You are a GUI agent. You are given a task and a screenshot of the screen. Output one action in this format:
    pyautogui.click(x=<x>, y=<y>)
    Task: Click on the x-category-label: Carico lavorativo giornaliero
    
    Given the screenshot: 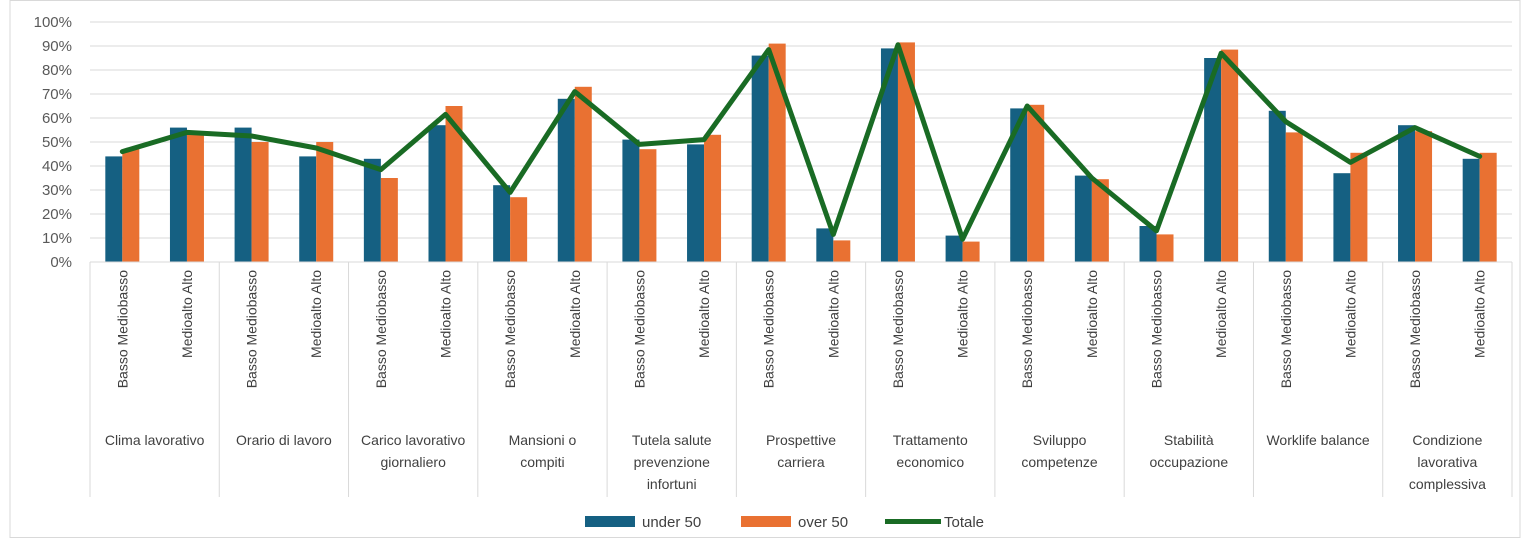 What is the action you would take?
    pyautogui.click(x=413, y=451)
    